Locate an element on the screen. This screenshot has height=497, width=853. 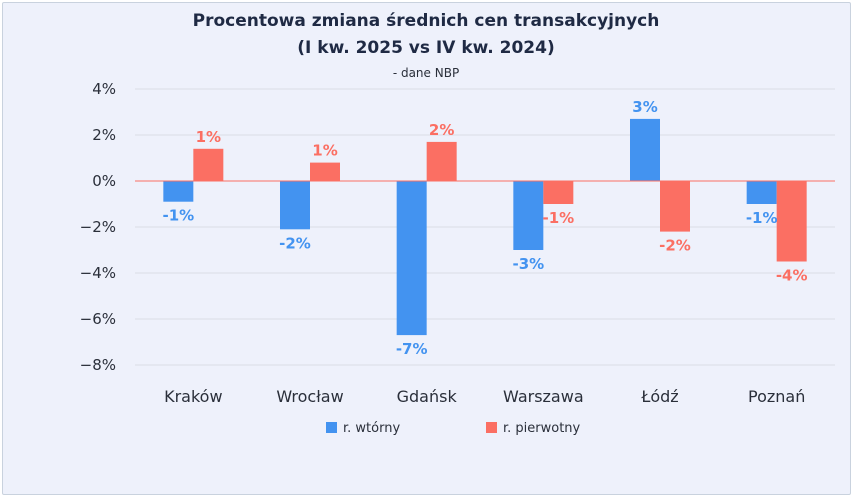
x-tick-label: Kraków is located at coordinates (193, 396).